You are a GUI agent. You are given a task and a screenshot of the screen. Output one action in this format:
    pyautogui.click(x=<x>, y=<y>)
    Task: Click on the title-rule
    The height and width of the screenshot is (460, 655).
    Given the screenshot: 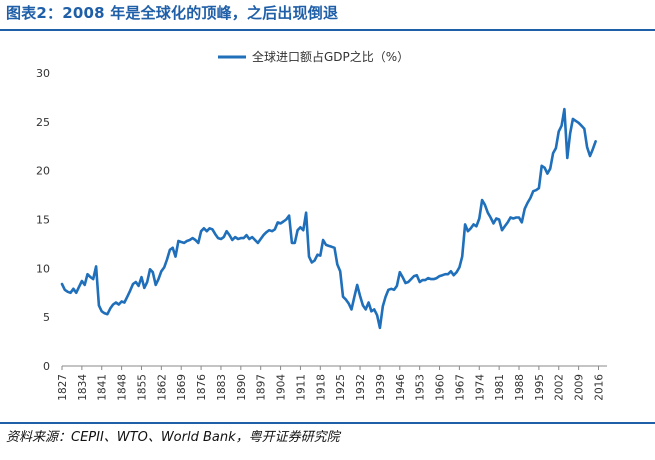 What is the action you would take?
    pyautogui.click(x=327, y=30)
    